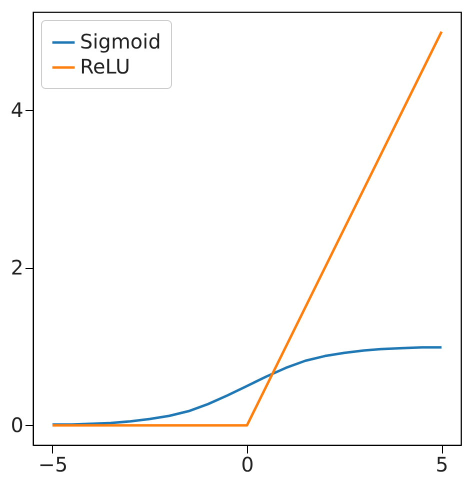 The width and height of the screenshot is (473, 483). What do you see at coordinates (120, 42) in the screenshot?
I see `legend-label: Sigmoid` at bounding box center [120, 42].